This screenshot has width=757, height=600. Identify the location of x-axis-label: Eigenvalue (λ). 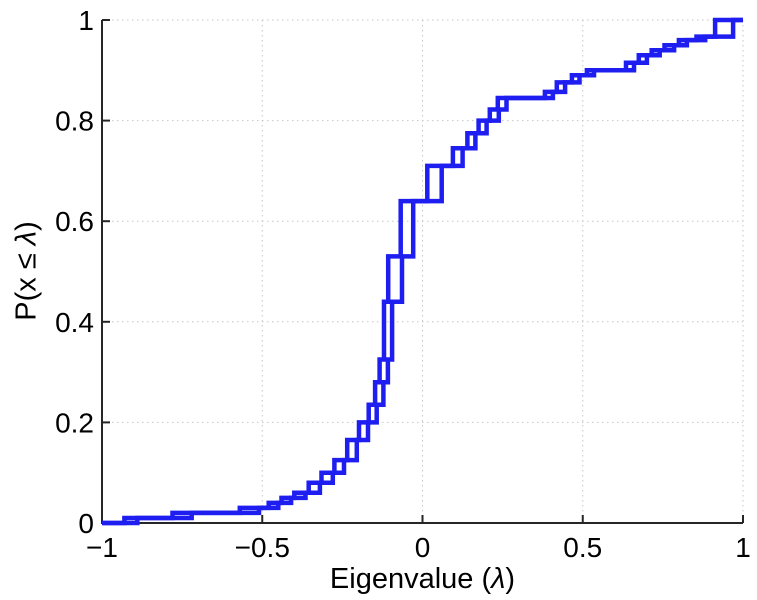
(422, 579).